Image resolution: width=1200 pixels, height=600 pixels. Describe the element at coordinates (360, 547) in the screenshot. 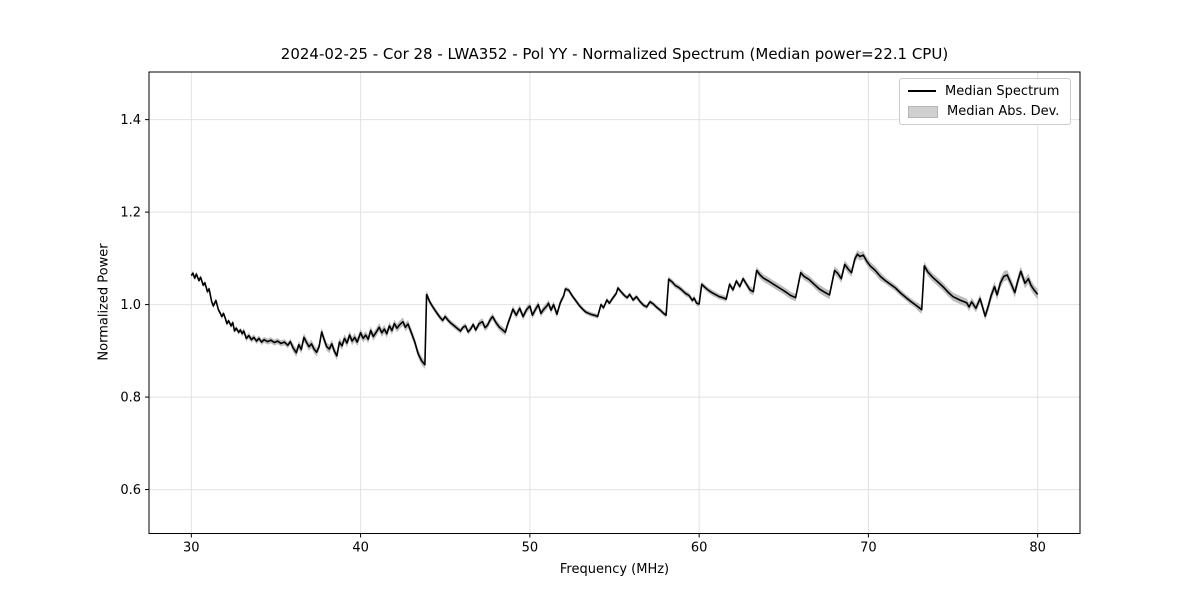

I see `x-tick-label: 40` at that location.